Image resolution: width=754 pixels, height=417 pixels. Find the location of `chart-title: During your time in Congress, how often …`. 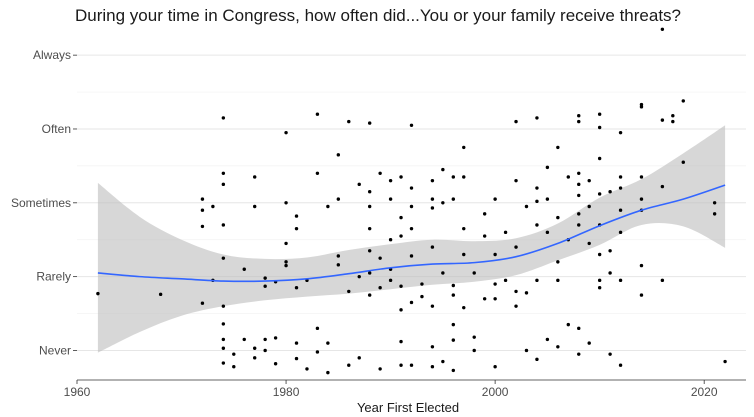

chart-title: During your time in Congress, how often … is located at coordinates (378, 15).